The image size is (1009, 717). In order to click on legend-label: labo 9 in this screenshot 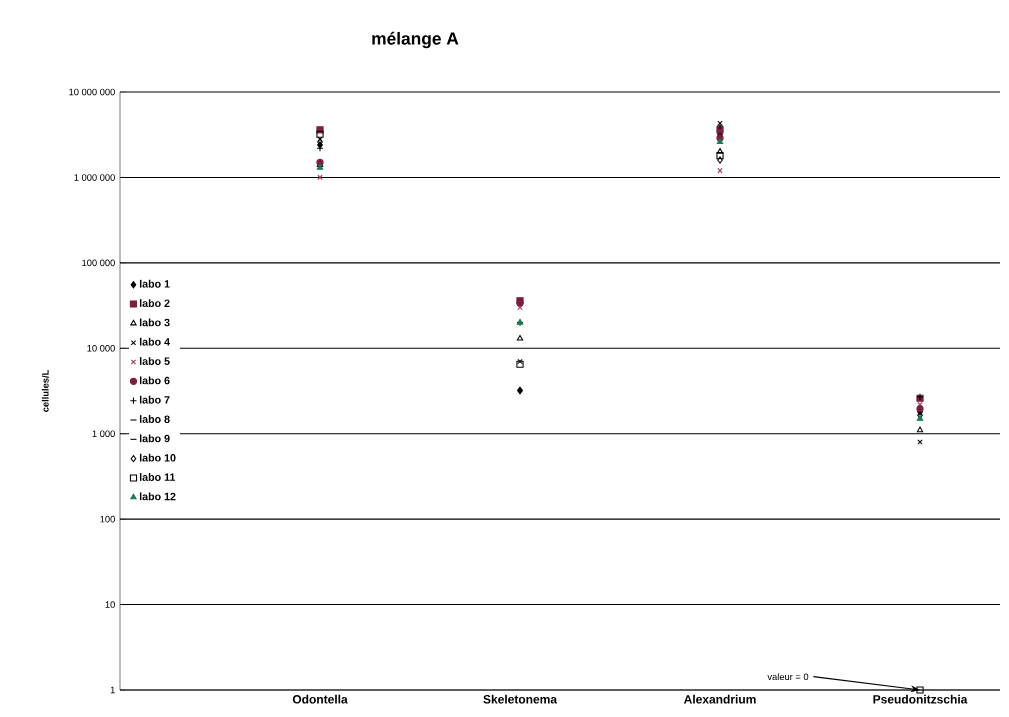, I will do `click(154, 438)`.